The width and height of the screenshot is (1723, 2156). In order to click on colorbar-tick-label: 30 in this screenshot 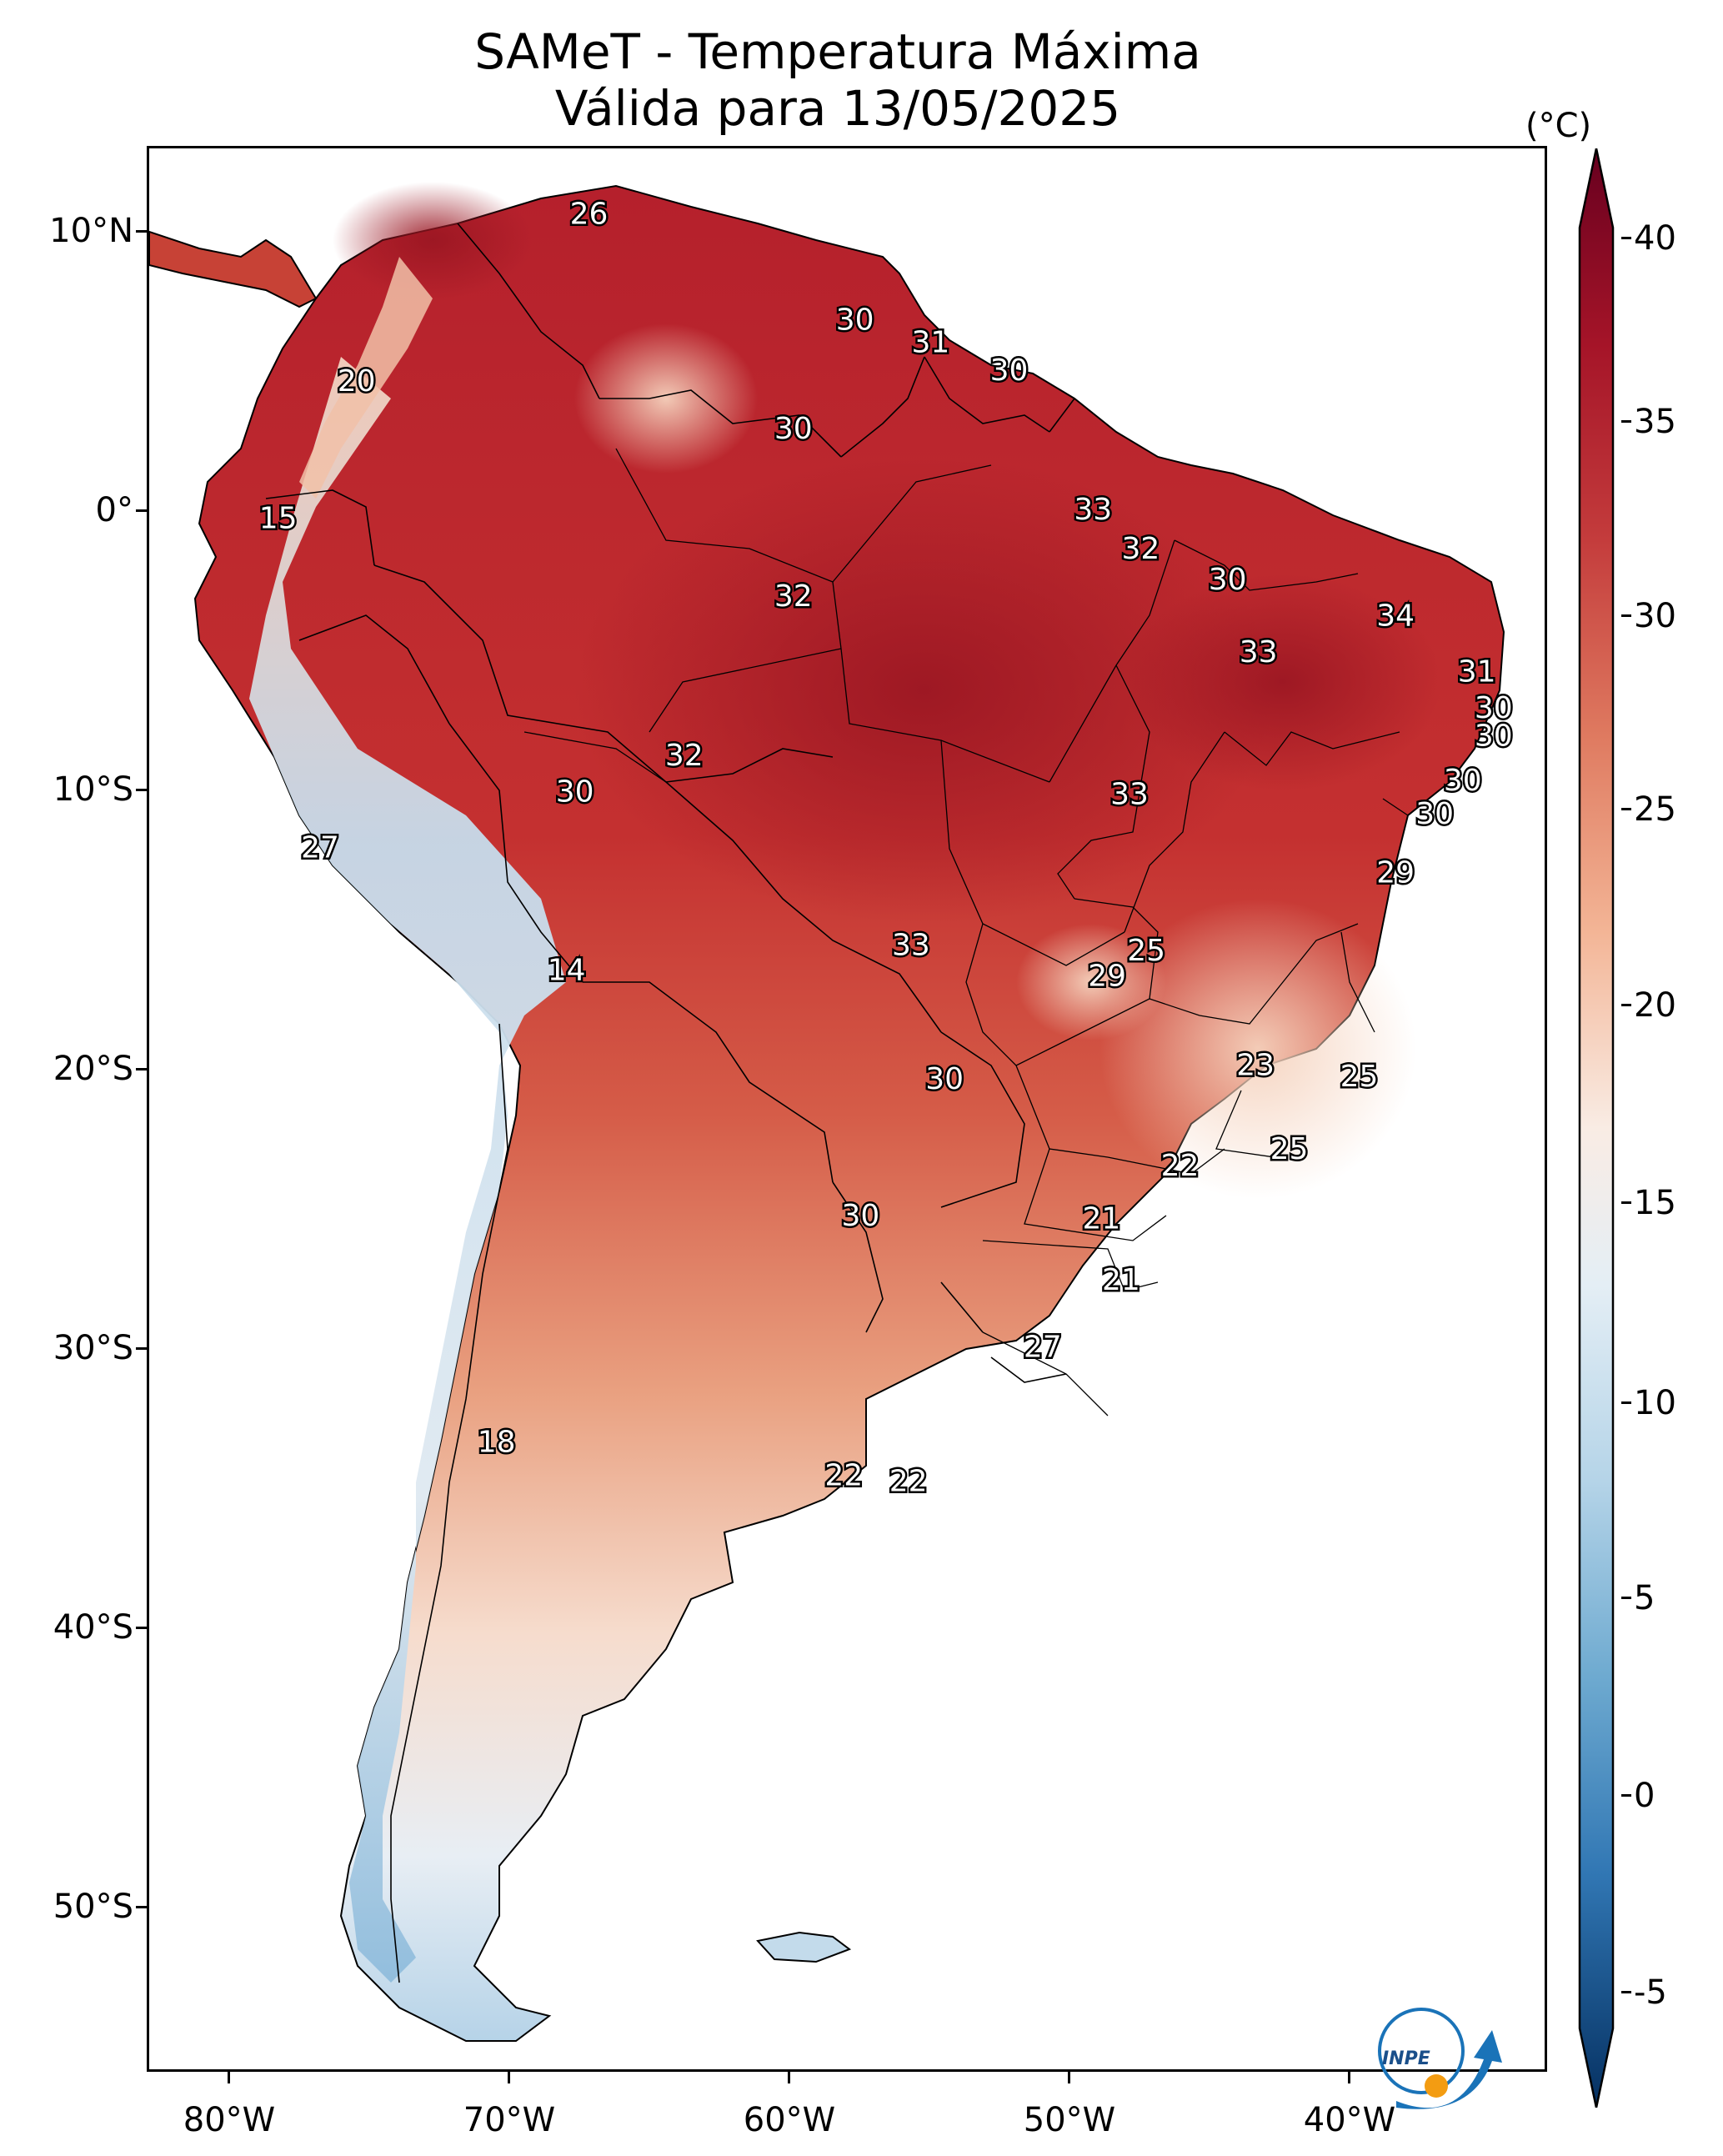, I will do `click(1655, 616)`.